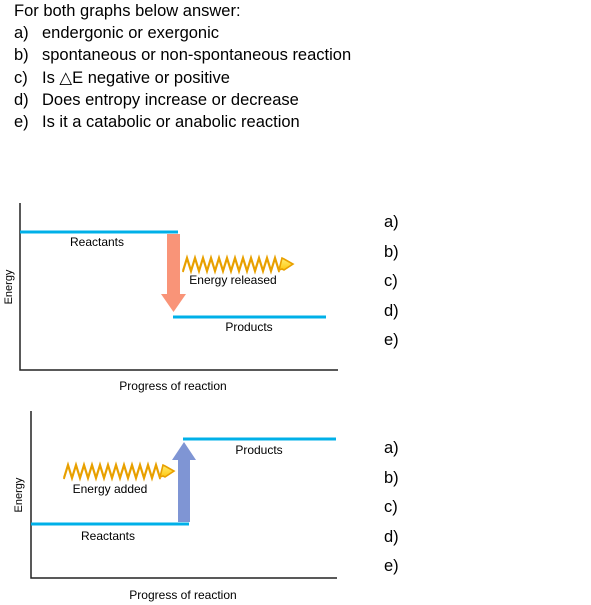  I want to click on question-letter: e), so click(21, 122).